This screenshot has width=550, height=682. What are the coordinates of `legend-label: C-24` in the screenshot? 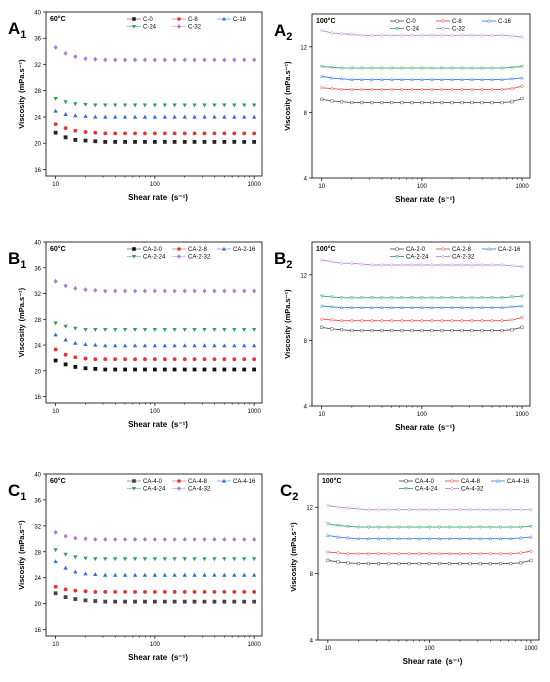 It's located at (413, 30).